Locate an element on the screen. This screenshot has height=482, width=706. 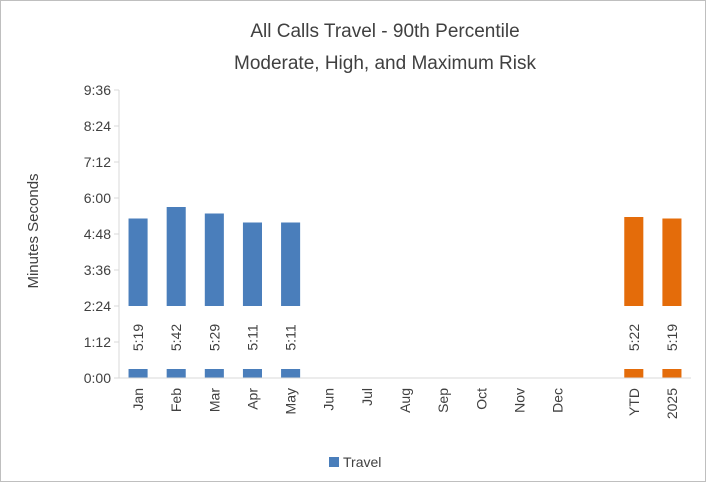
x-tick-label: Jun is located at coordinates (329, 399).